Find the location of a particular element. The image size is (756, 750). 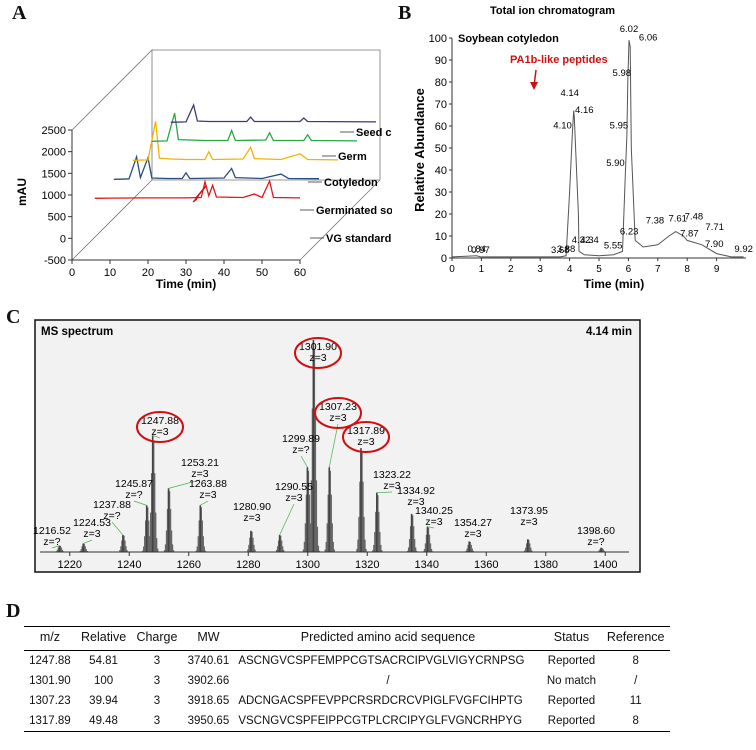

panel-c-axis: 1220 1240 1260 1280 1300 1320 1340 1360 1380 1400 is located at coordinates (334, 561).